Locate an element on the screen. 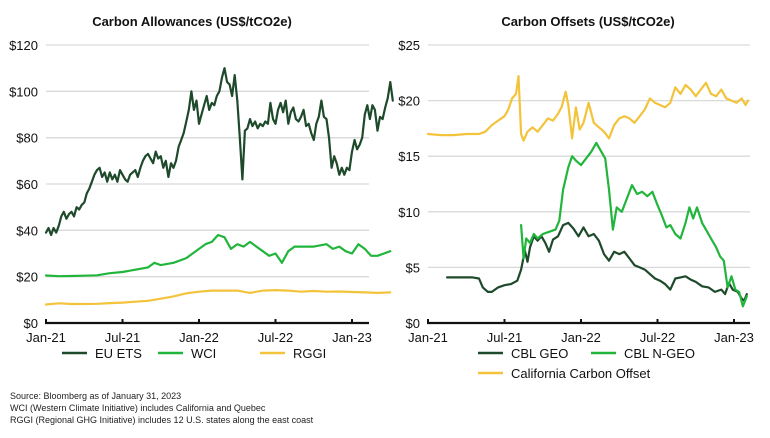 The width and height of the screenshot is (770, 438). legend-item: WCI is located at coordinates (187, 353).